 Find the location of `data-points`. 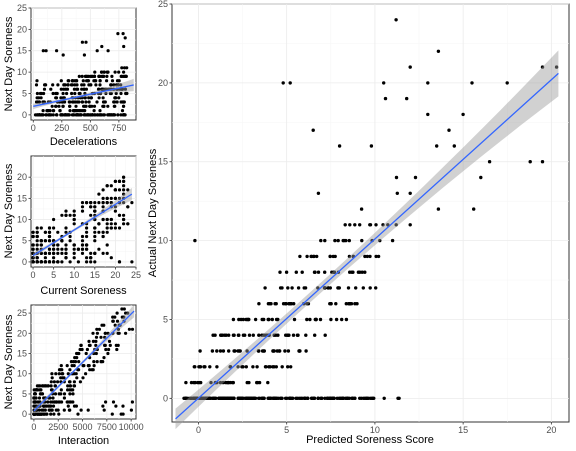

data-points is located at coordinates (81, 74).